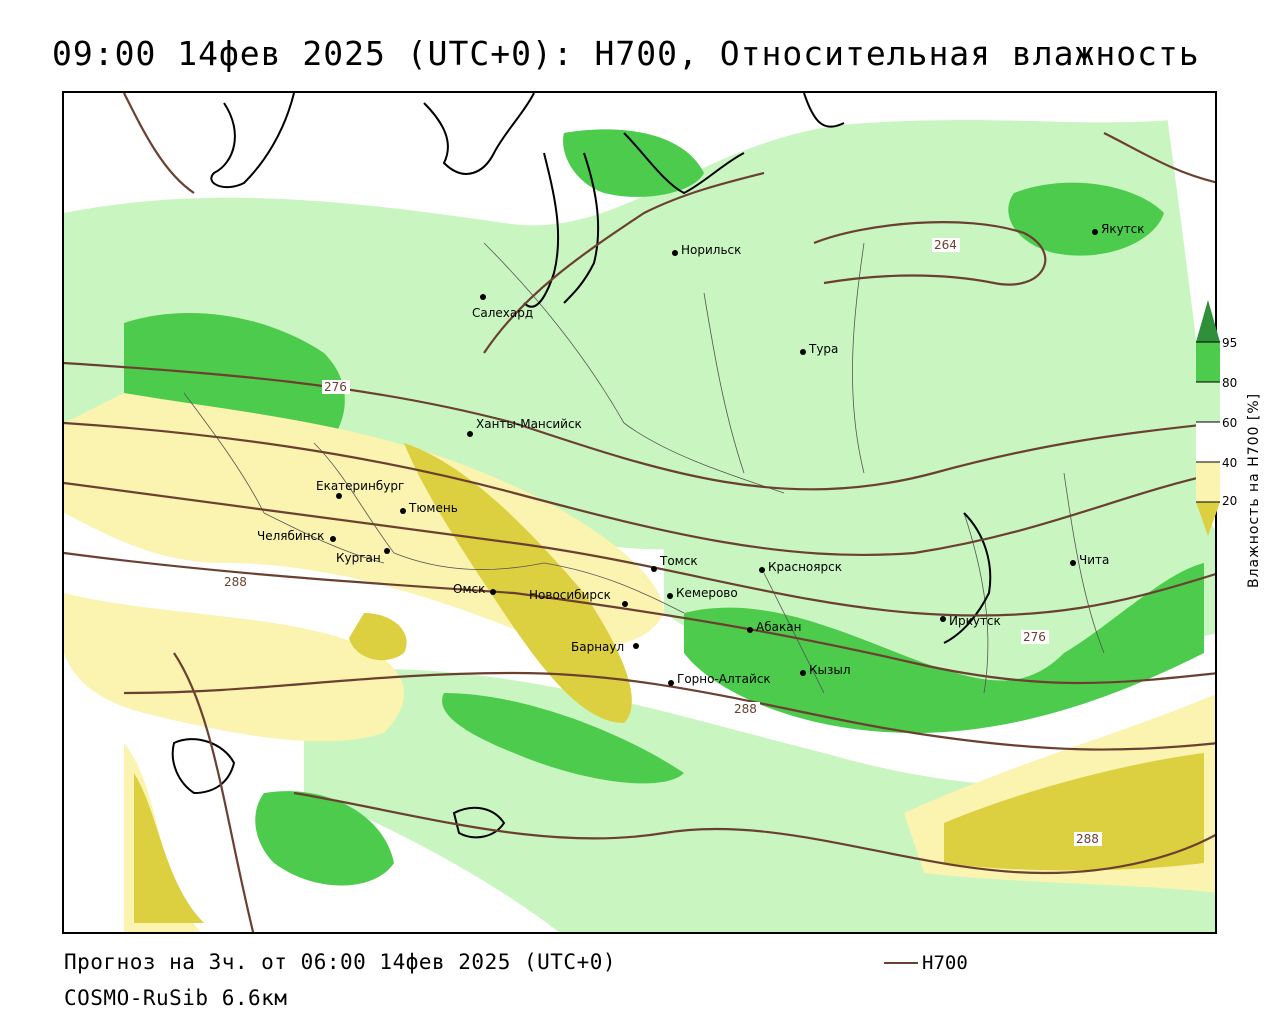  I want to click on h700-legend-label: H700, so click(945, 963).